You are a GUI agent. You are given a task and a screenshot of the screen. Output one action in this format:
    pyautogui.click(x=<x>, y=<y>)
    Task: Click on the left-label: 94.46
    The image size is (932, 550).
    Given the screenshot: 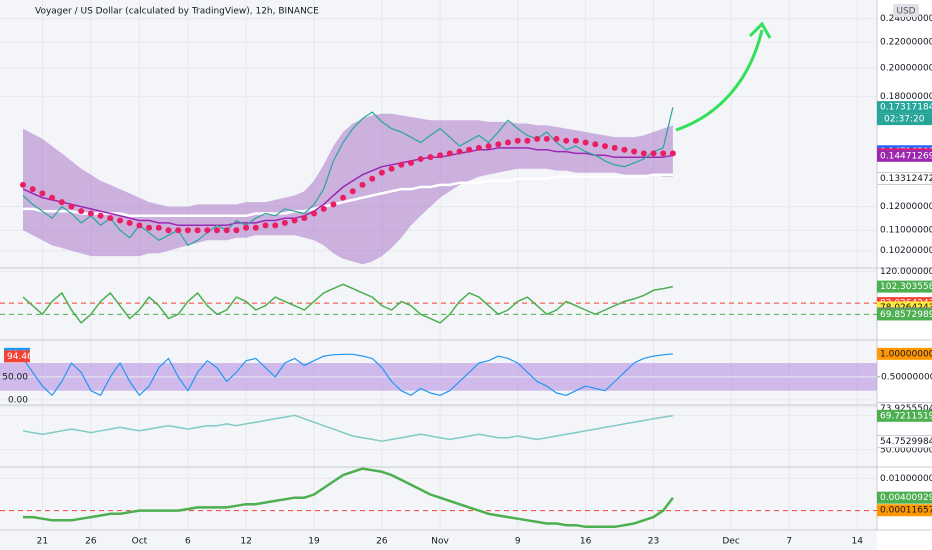 What is the action you would take?
    pyautogui.click(x=20, y=357)
    